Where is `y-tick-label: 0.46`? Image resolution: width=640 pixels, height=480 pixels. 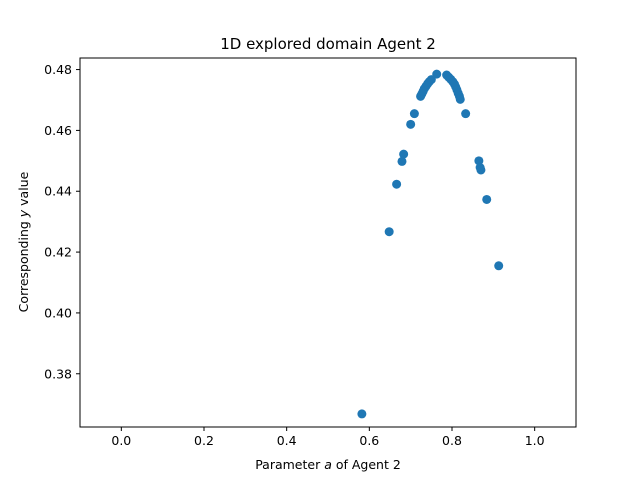
y-tick-label: 0.46 is located at coordinates (58, 130).